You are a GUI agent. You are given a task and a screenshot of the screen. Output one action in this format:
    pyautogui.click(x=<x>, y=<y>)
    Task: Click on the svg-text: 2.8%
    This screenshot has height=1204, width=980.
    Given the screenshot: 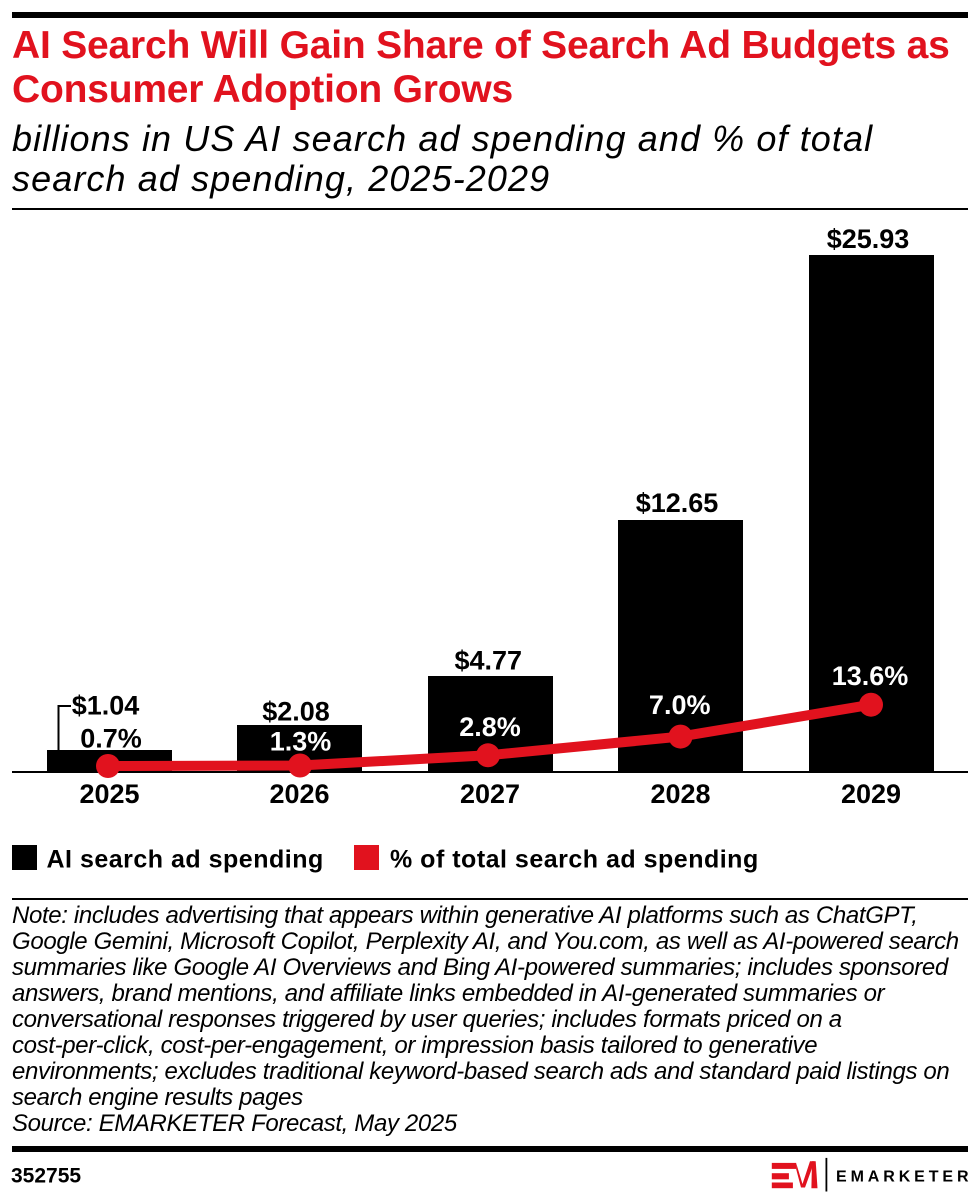 What is the action you would take?
    pyautogui.click(x=490, y=727)
    